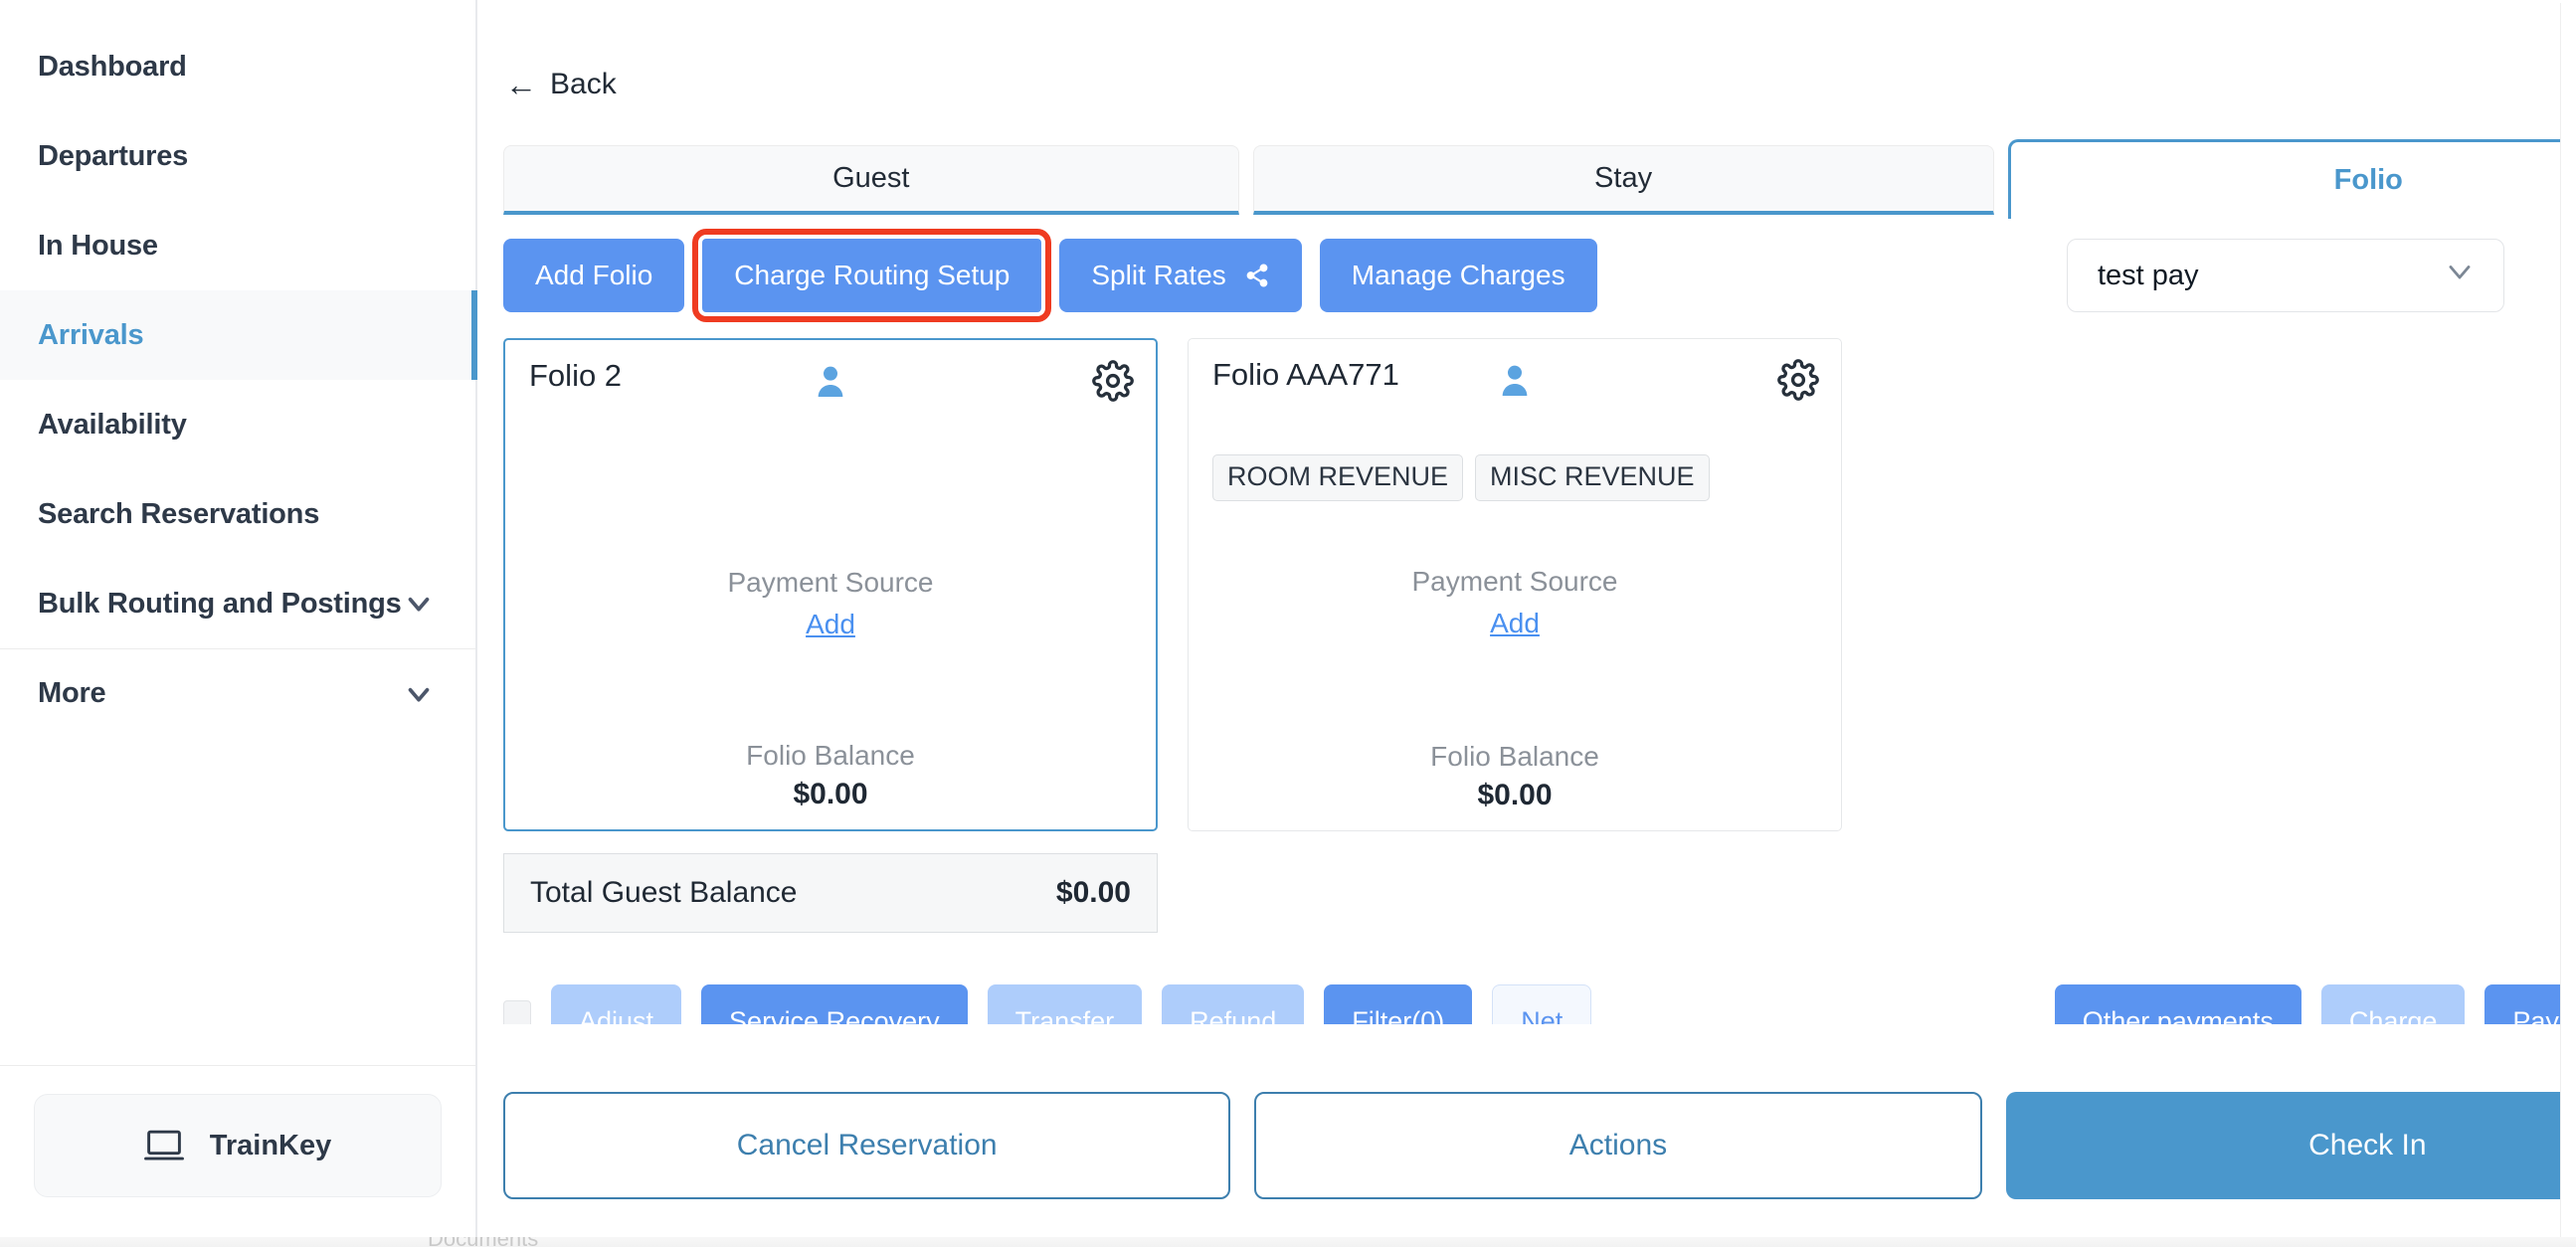 This screenshot has height=1247, width=2576. Describe the element at coordinates (2148, 275) in the screenshot. I see `folio-select-value: test pay` at that location.